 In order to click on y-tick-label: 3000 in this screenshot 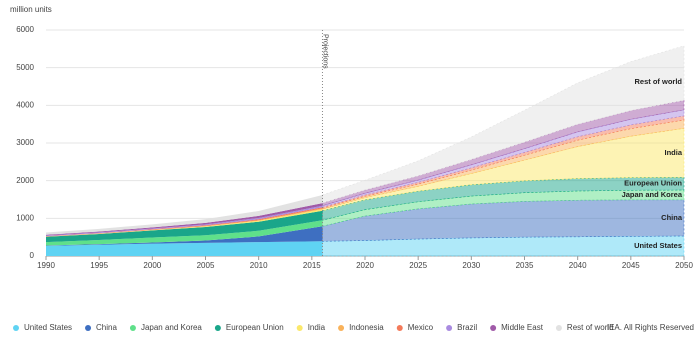, I will do `click(25, 142)`.